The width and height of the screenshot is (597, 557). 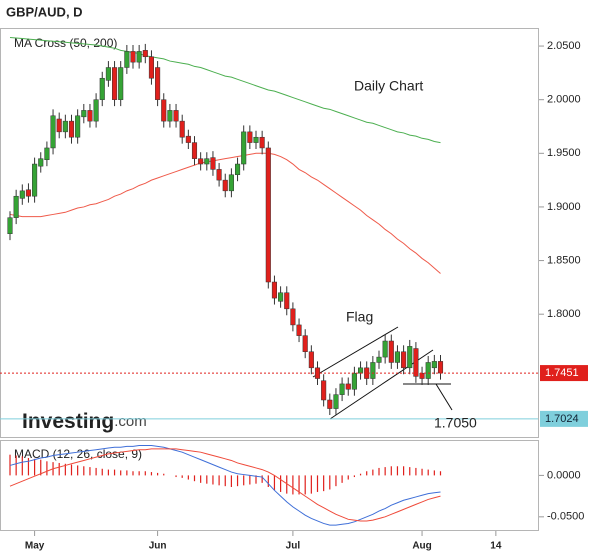 I want to click on y-tick-label: 1.8000, so click(x=564, y=314).